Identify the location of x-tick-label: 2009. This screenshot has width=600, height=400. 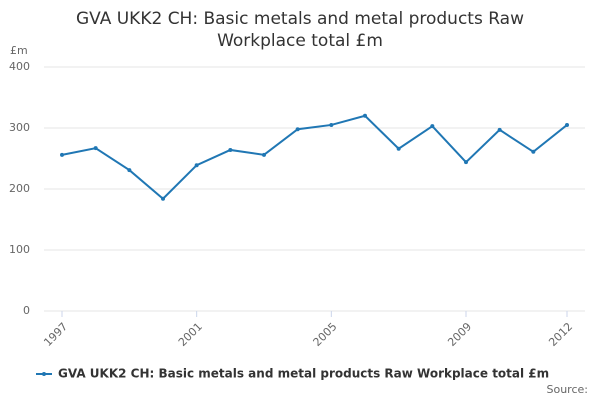
(459, 334).